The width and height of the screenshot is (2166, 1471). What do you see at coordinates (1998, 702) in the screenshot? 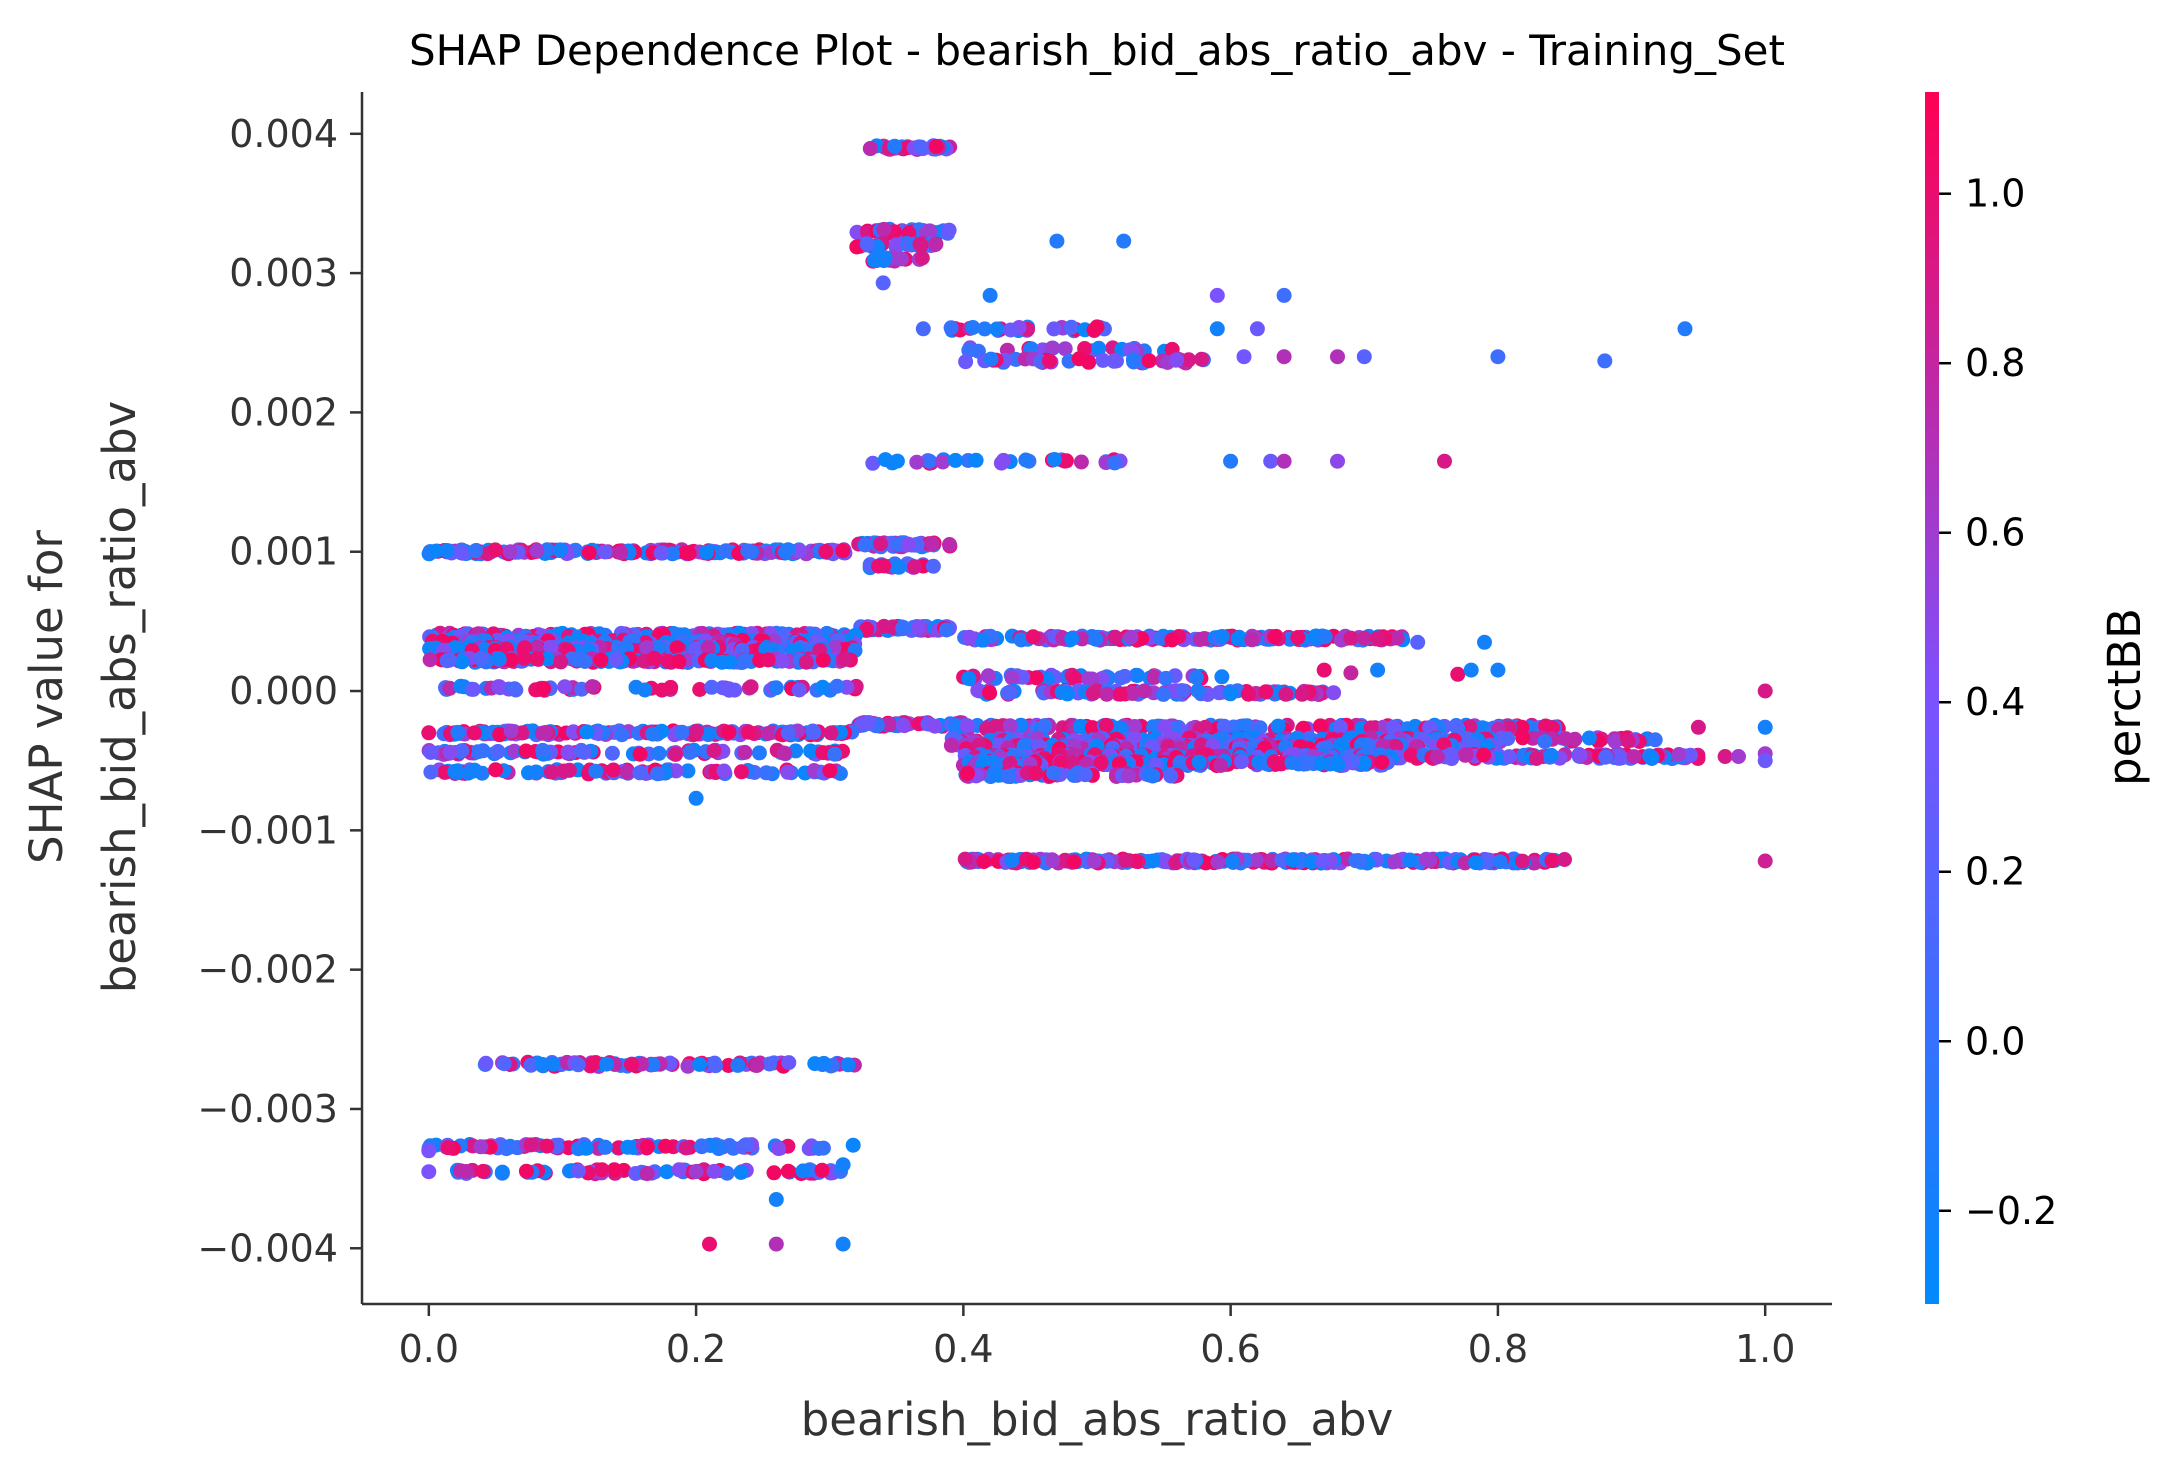
I see `colorbar-ticks: 1.0 0.8 0.6 0.4 0.2 0.0 −0.2` at bounding box center [1998, 702].